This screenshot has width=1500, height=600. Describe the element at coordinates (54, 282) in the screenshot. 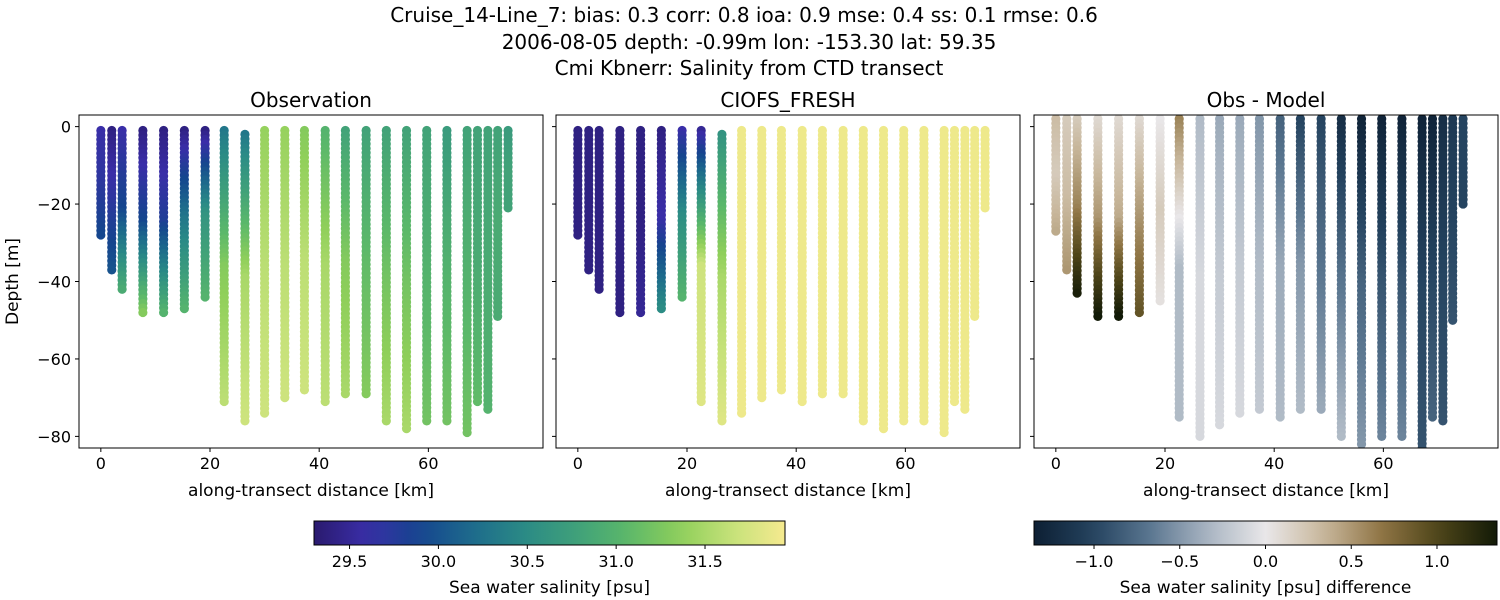

I see `y-tick-label: −40` at that location.